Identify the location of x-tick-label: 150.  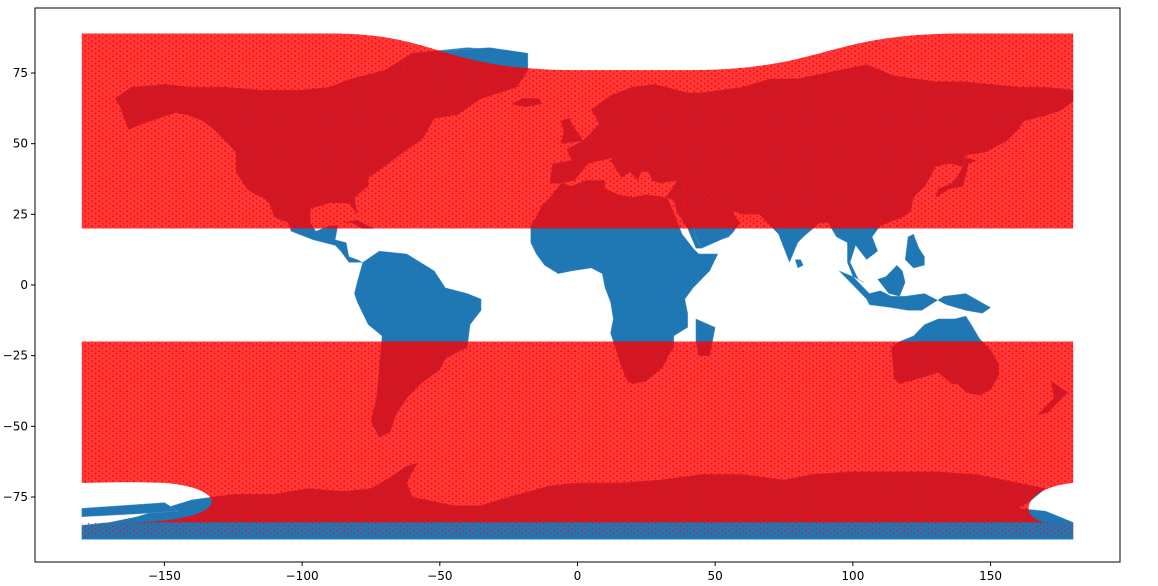
(990, 576).